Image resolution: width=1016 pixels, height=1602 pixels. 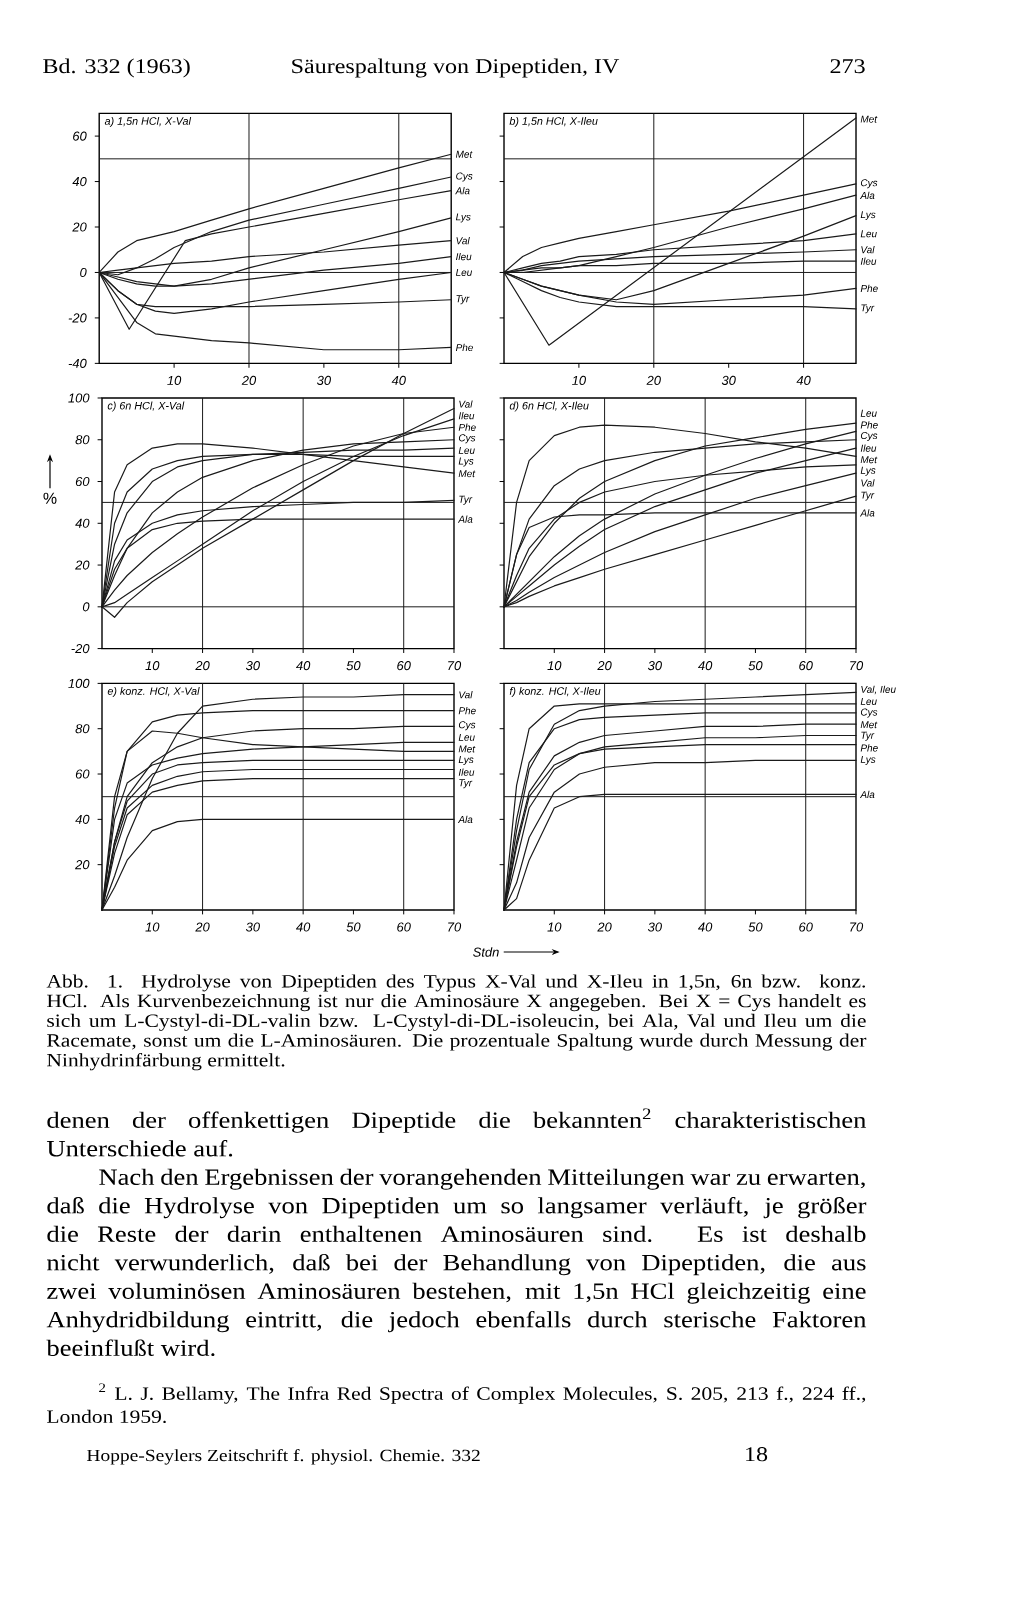 I want to click on text: $^{2}$ L. J. Bellamy, The Infra Red Spectra of Complex Molecules, S. 205, 213 f., 224 ff., London 1959., so click(x=456, y=1403).